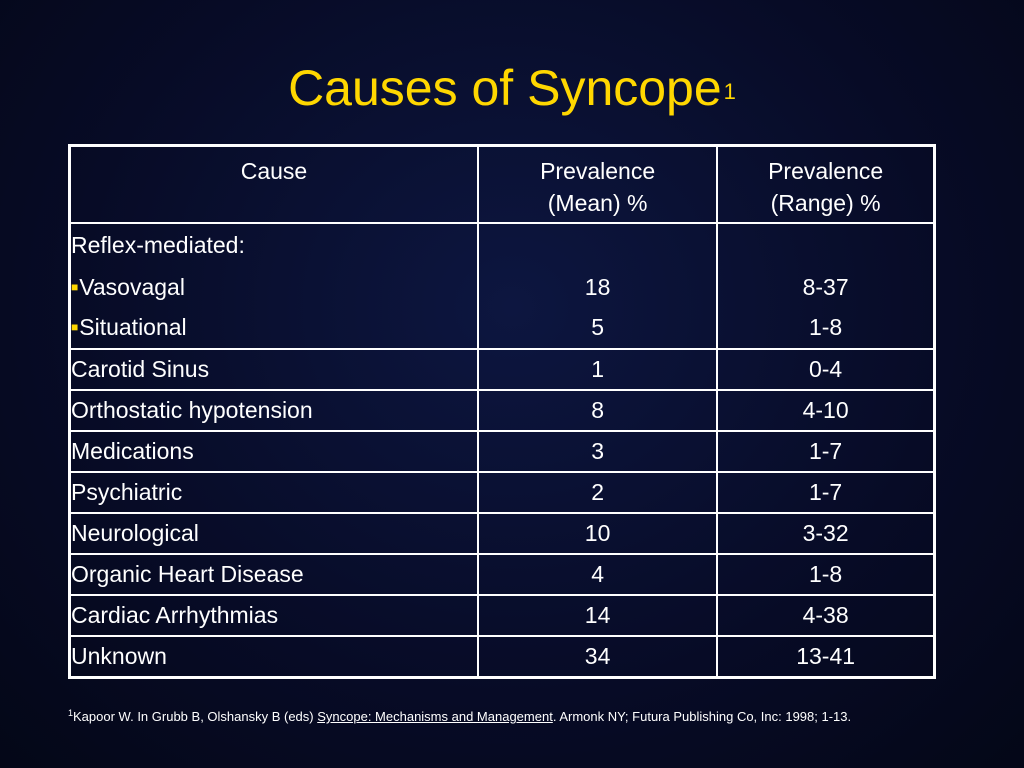  Describe the element at coordinates (826, 287) in the screenshot. I see `subitem-range: 8-37` at that location.